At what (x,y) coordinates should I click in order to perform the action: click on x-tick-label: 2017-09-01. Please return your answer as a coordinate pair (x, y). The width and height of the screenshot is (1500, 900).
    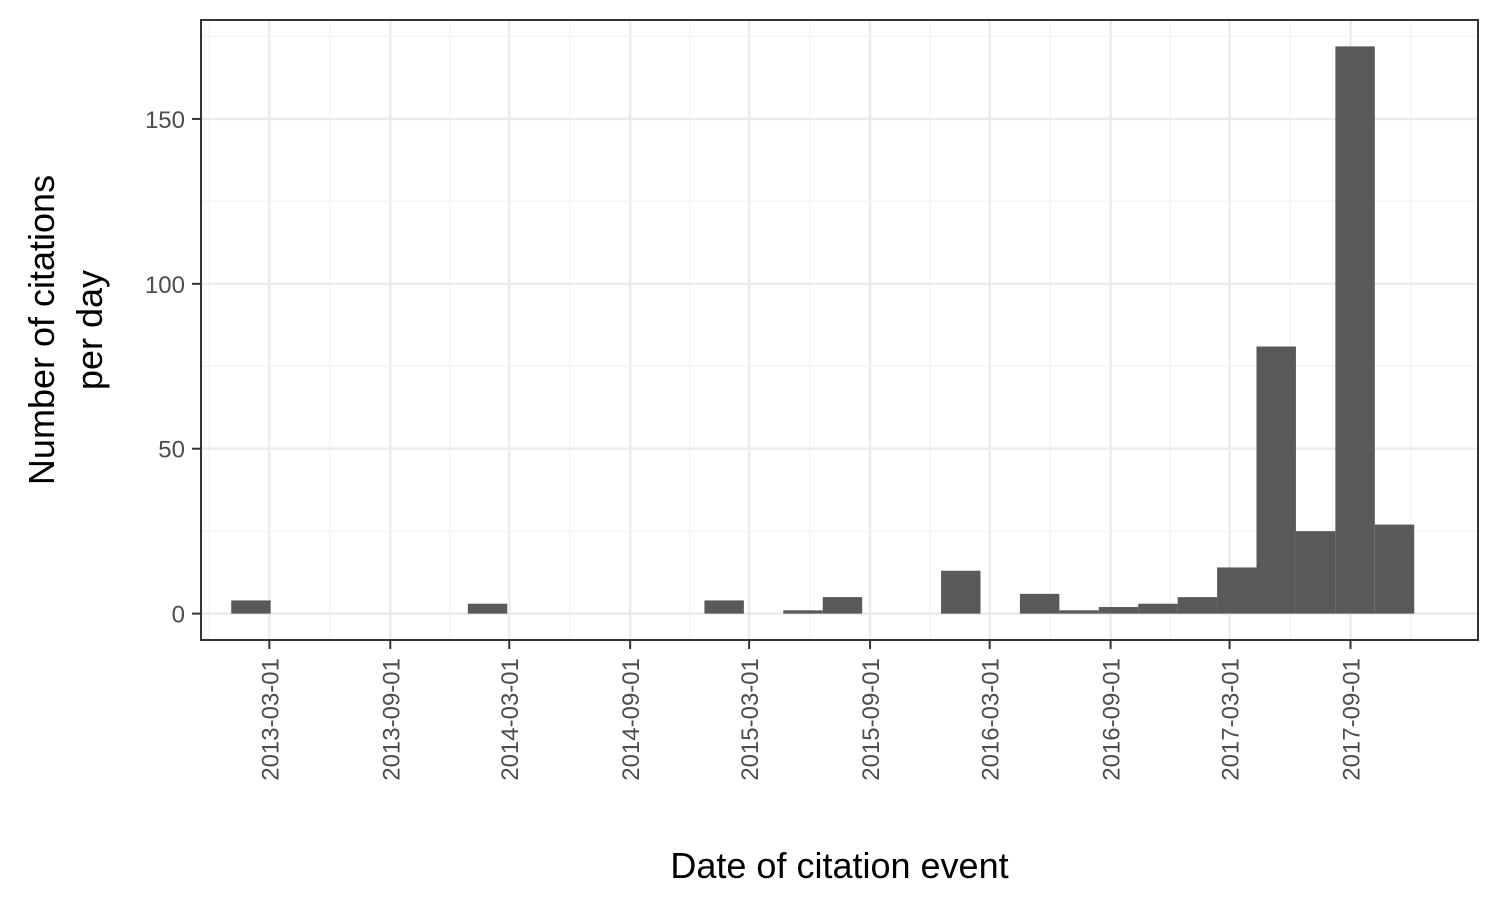
    Looking at the image, I should click on (1351, 719).